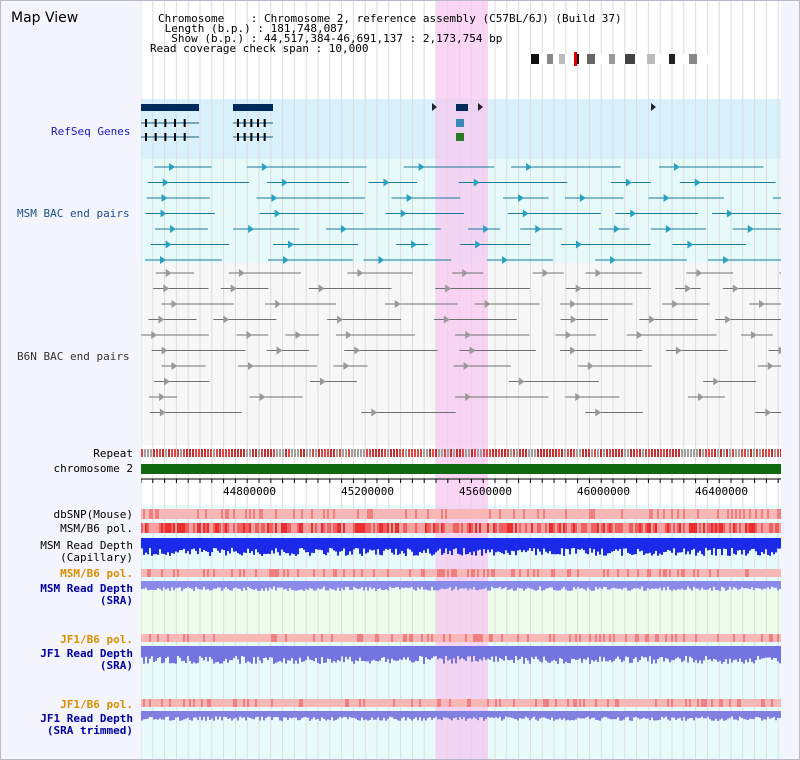 The image size is (800, 760). I want to click on axis-tick-label: 46400000, so click(721, 491).